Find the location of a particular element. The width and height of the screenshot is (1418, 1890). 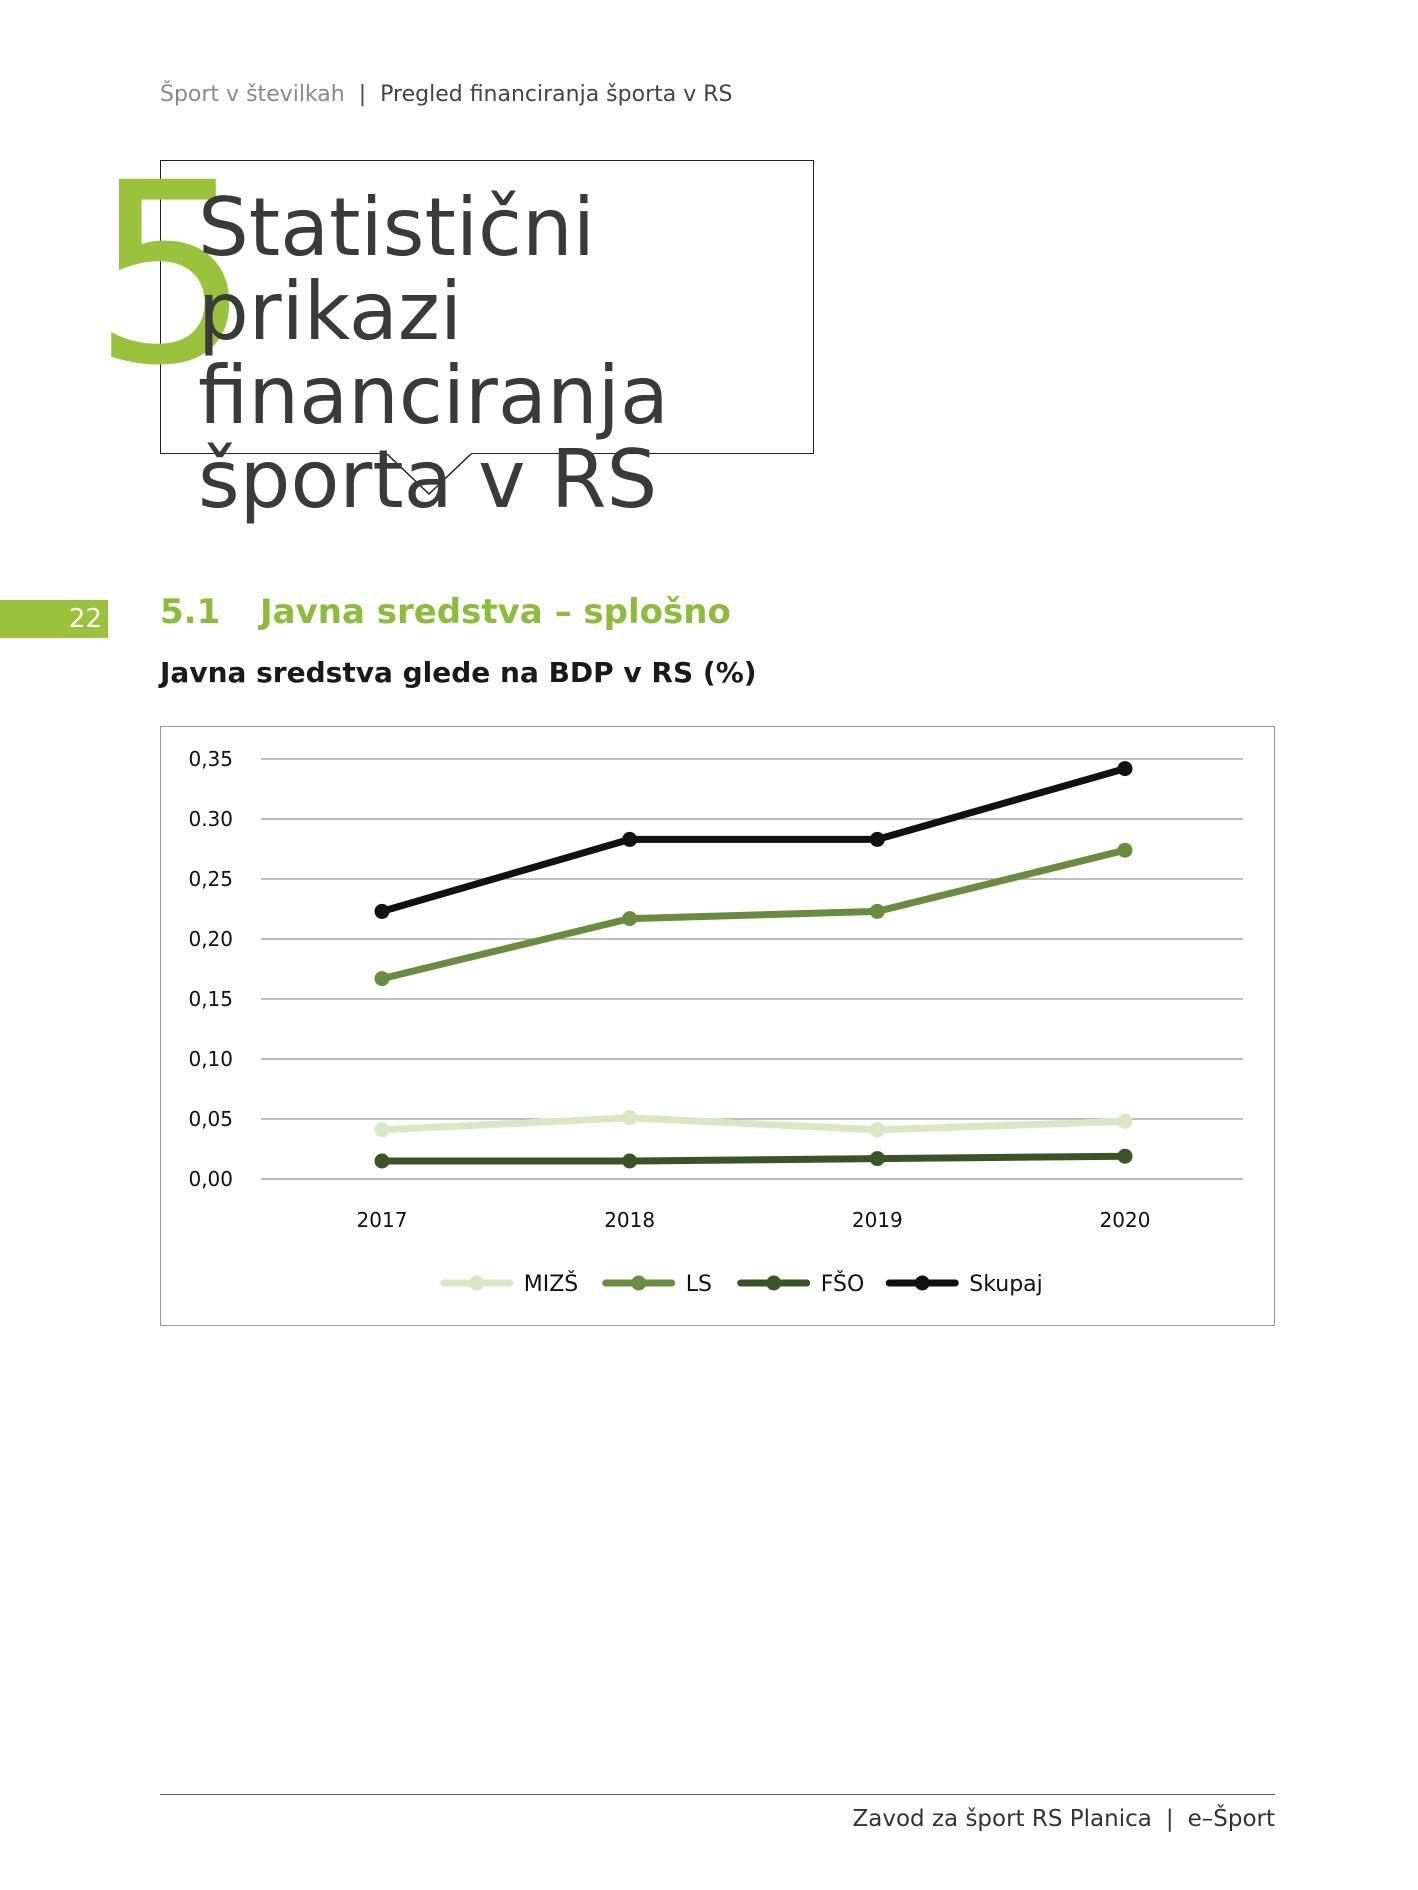

section-title: Javna sredstva – splošno is located at coordinates (495, 612).